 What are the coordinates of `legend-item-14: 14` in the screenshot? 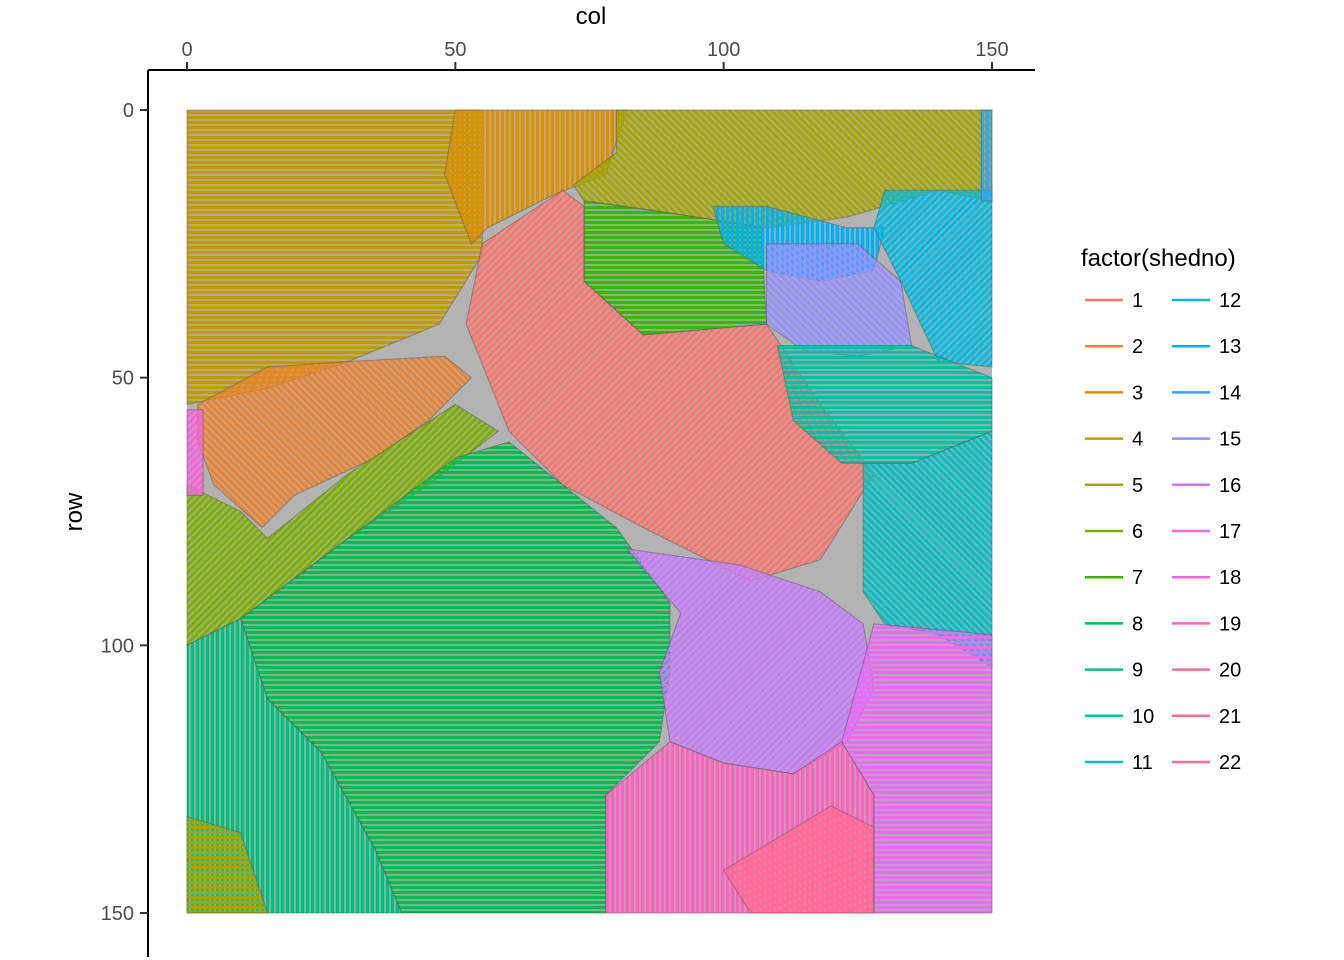 It's located at (1206, 393).